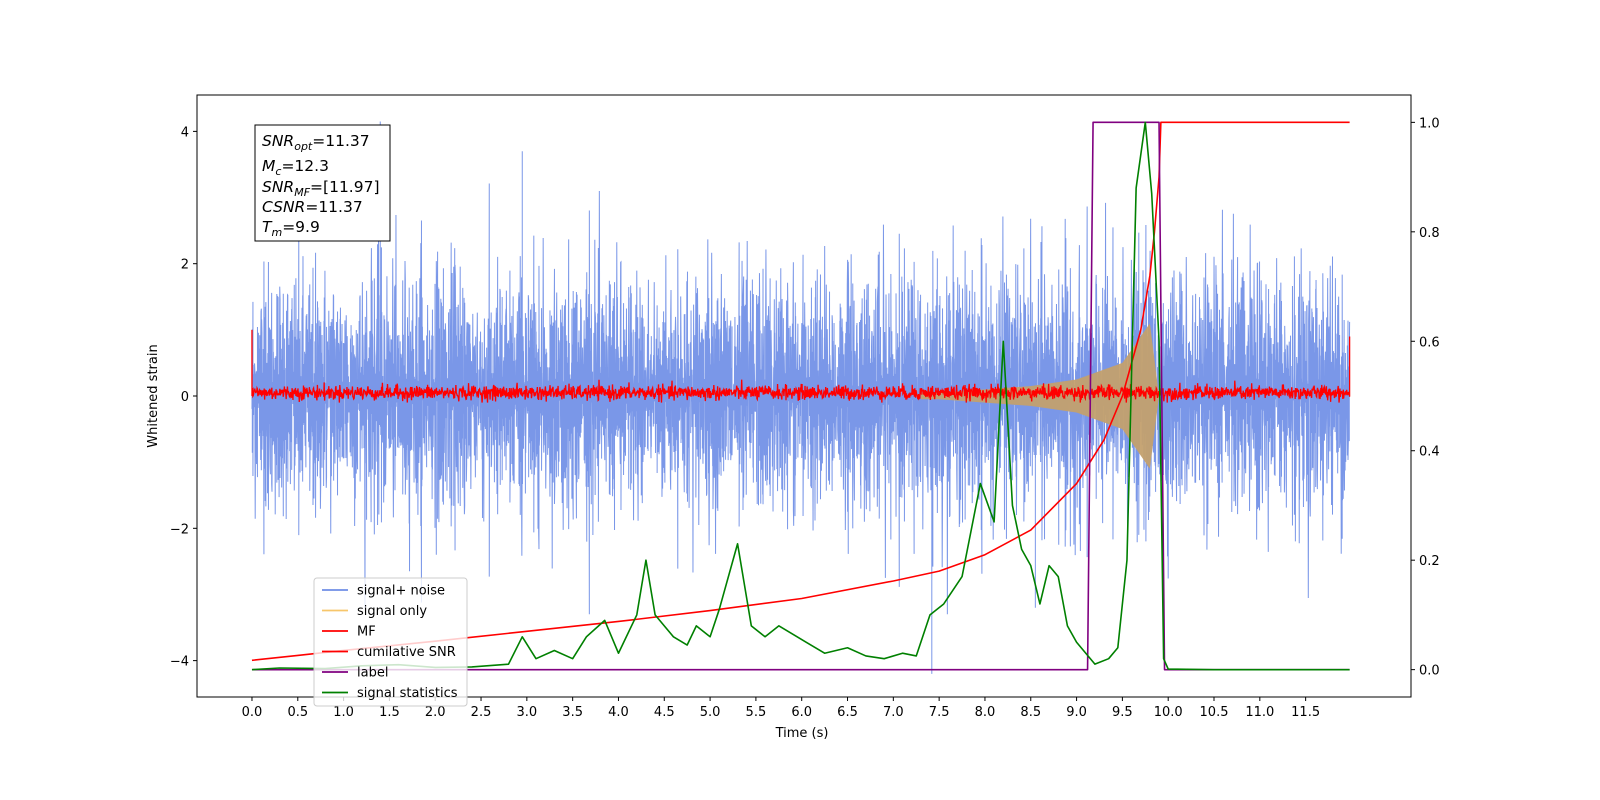 The height and width of the screenshot is (800, 1600). What do you see at coordinates (179, 662) in the screenshot?
I see `y-tick-label: −4` at bounding box center [179, 662].